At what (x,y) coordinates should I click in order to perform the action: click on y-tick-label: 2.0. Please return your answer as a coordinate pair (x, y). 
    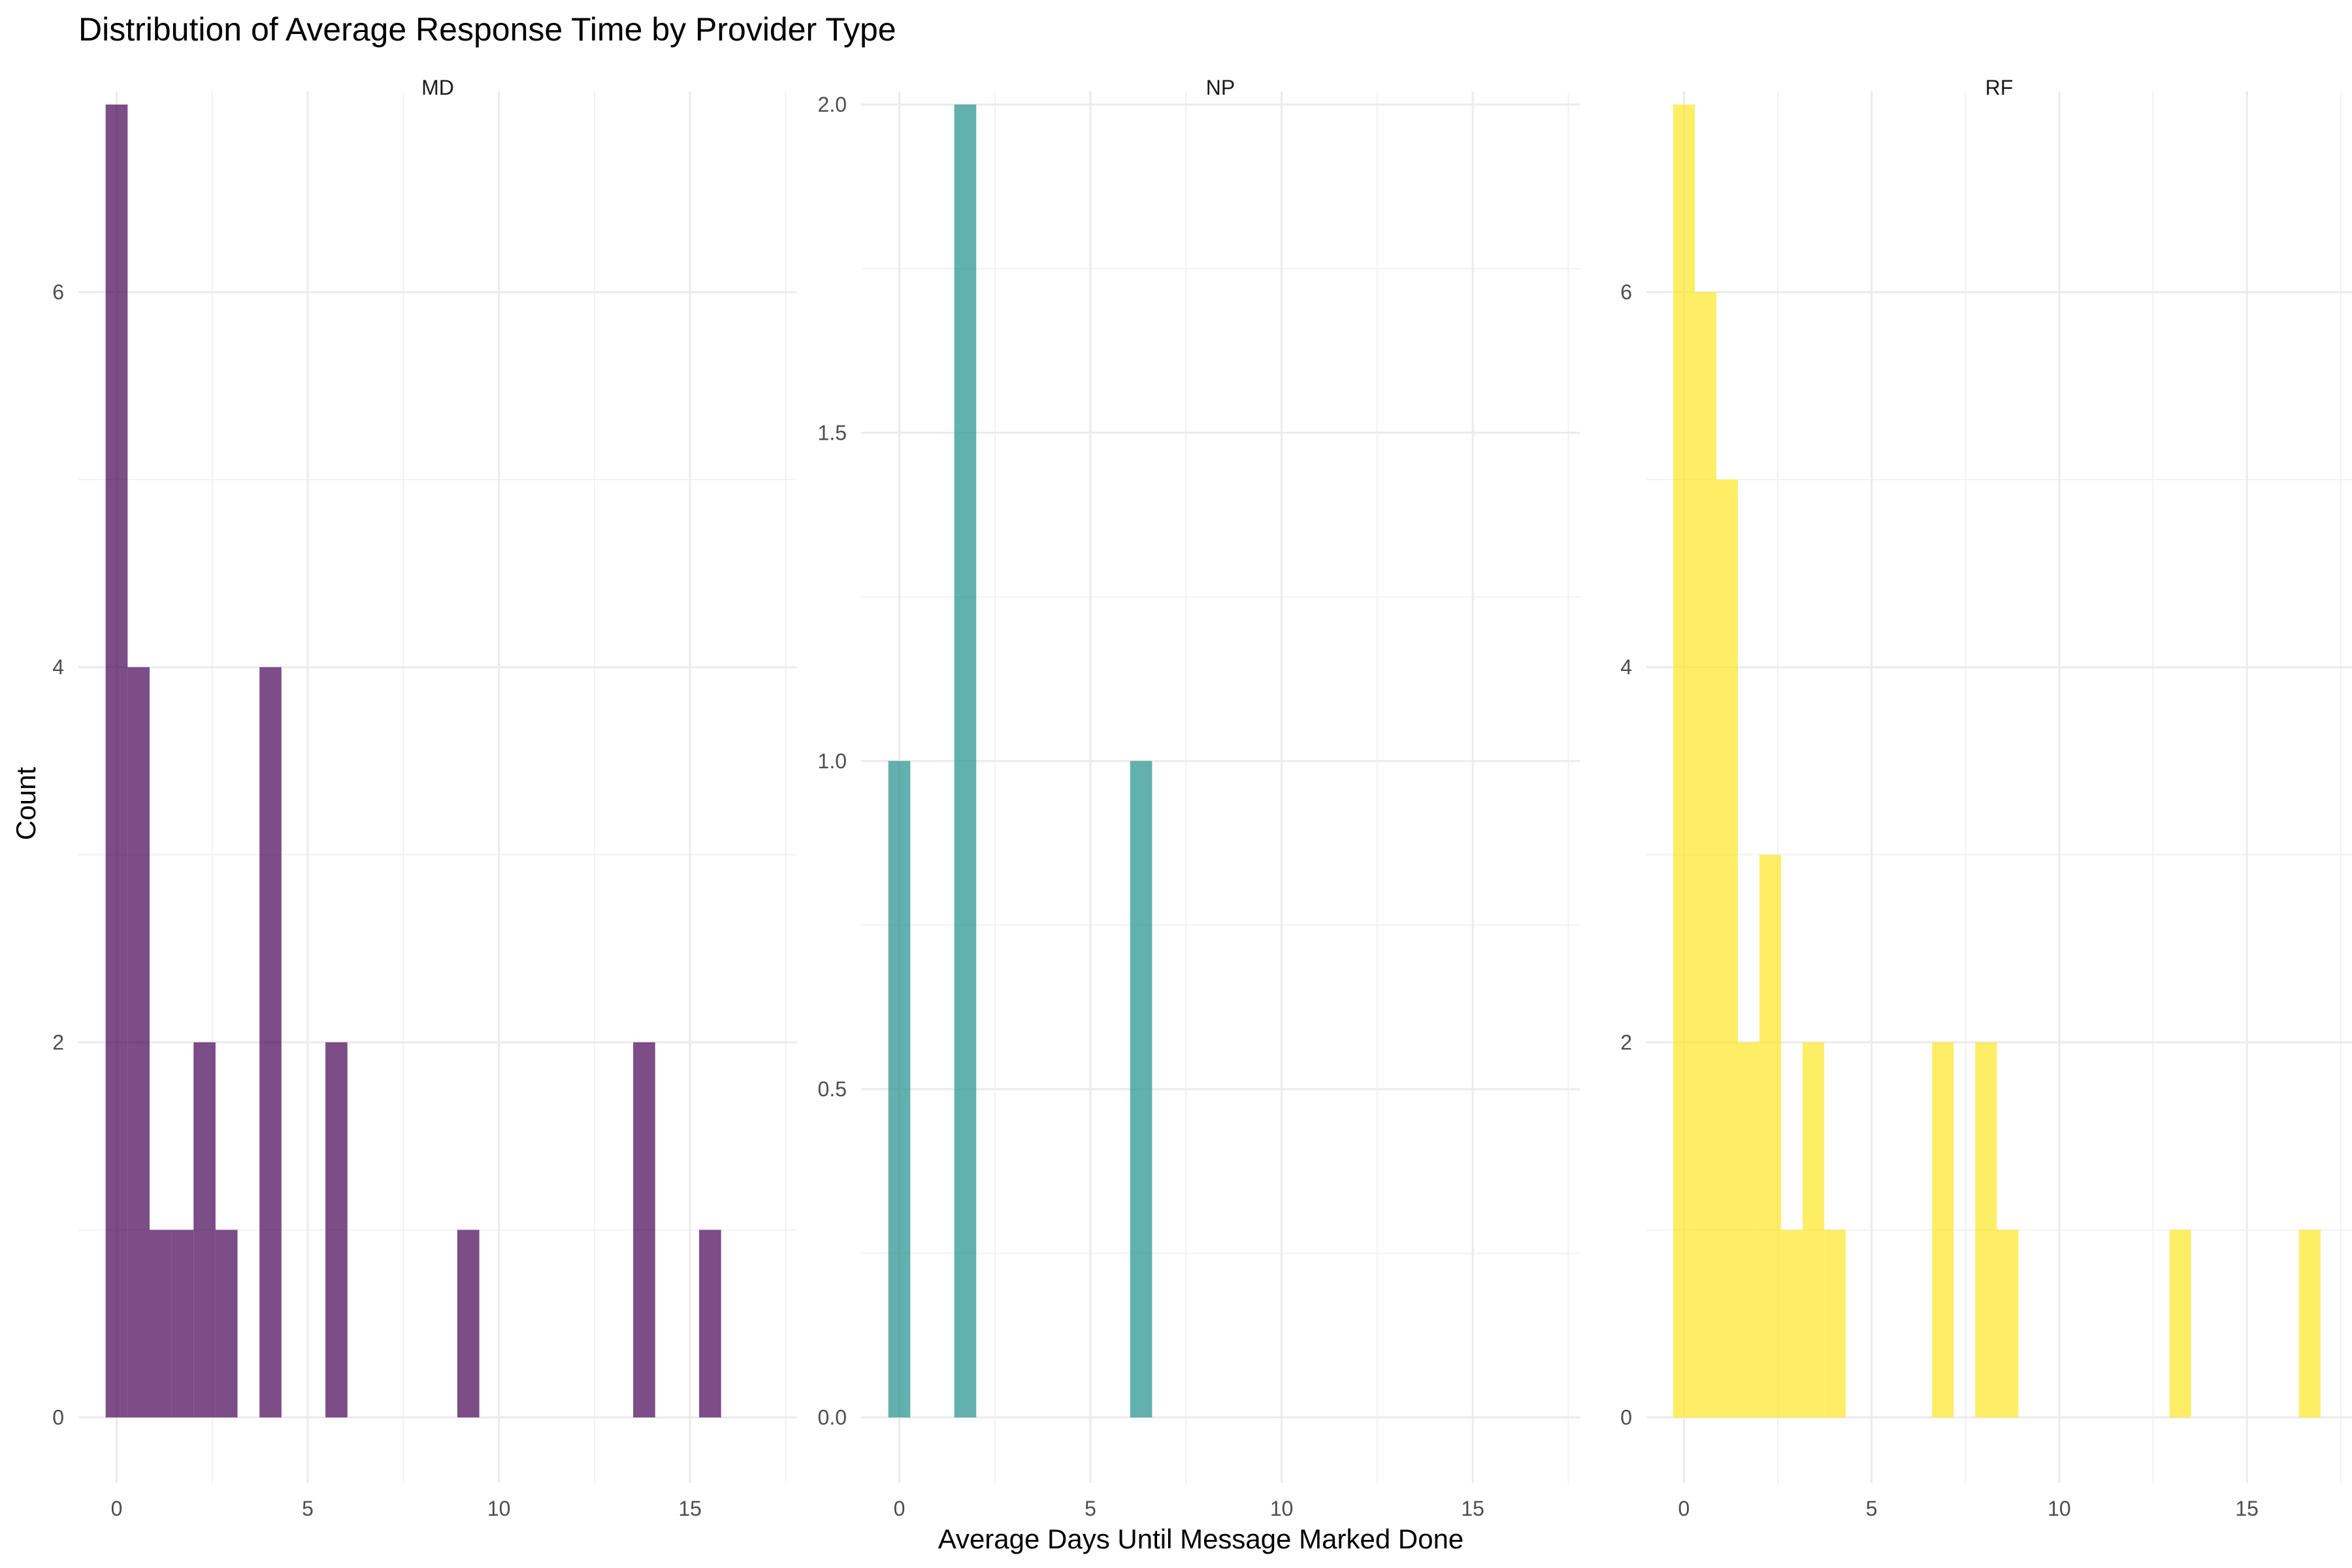
    Looking at the image, I should click on (832, 104).